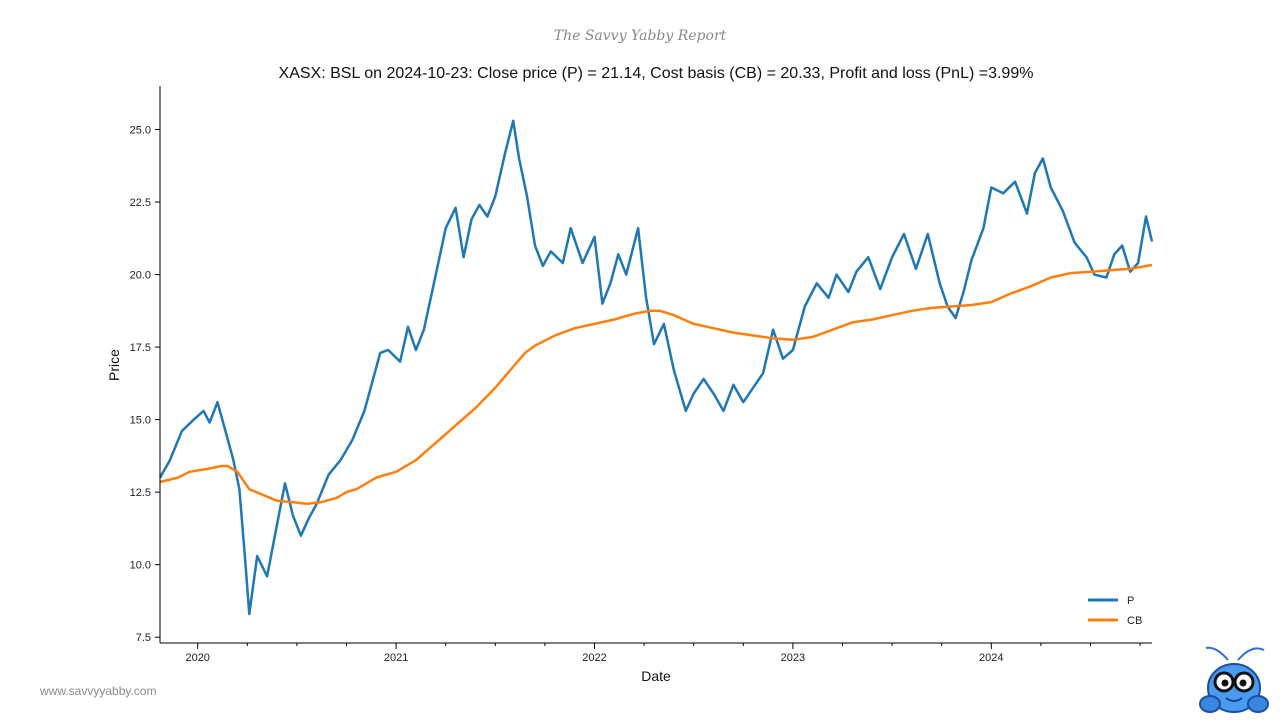  Describe the element at coordinates (1234, 679) in the screenshot. I see `yabby-mascot-icon` at that location.